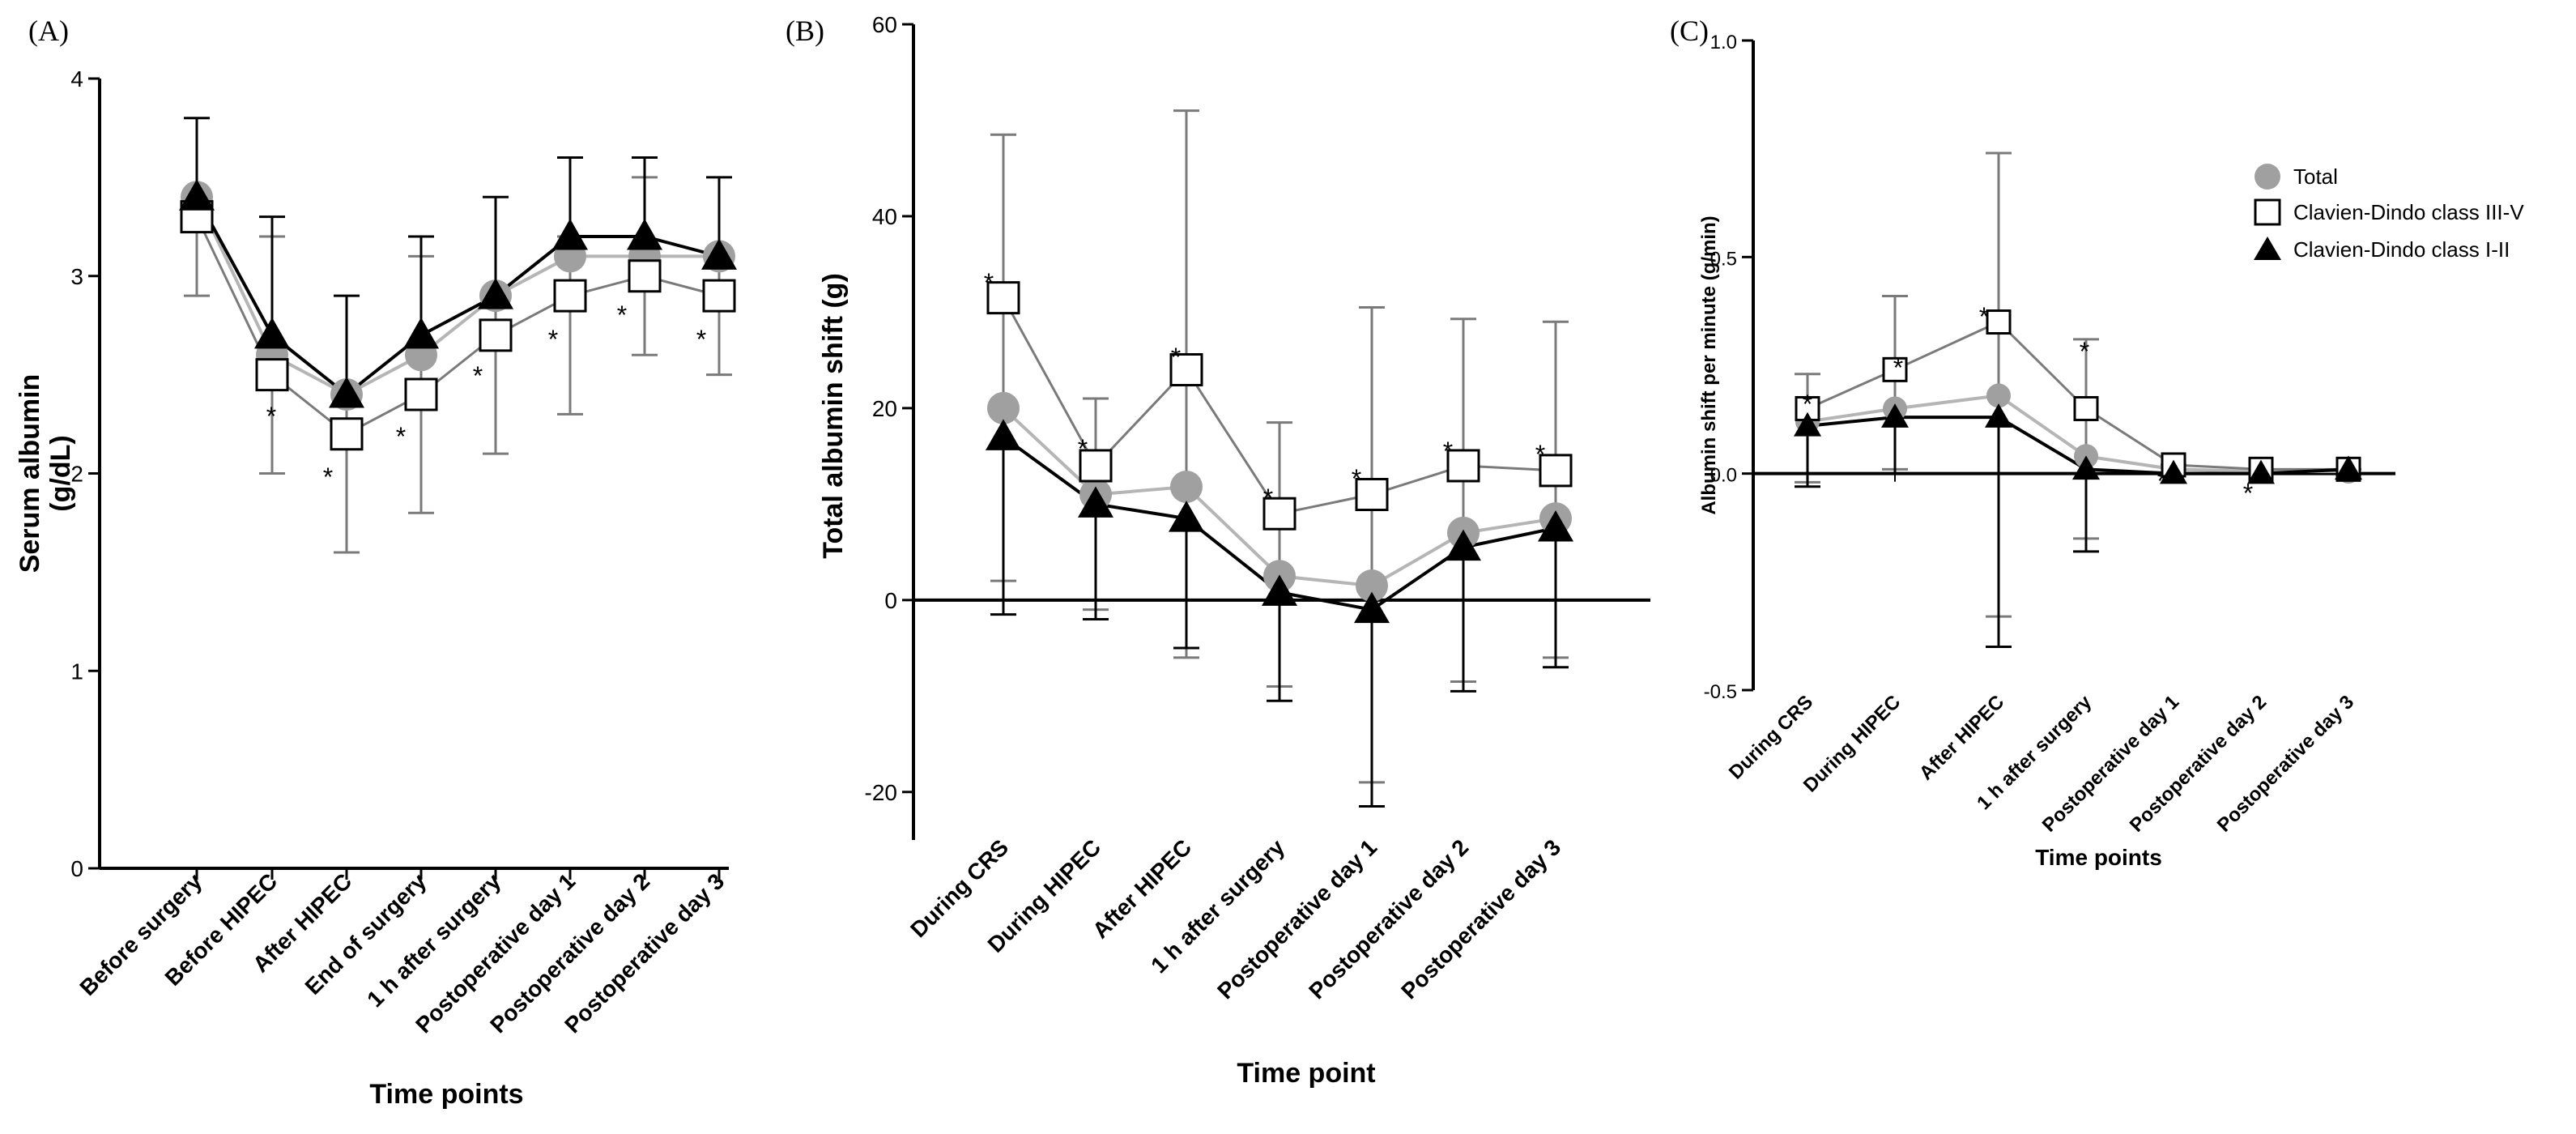 The width and height of the screenshot is (2576, 1134). I want to click on y-axis-title: Albumin shift per minute (g/min), so click(1709, 364).